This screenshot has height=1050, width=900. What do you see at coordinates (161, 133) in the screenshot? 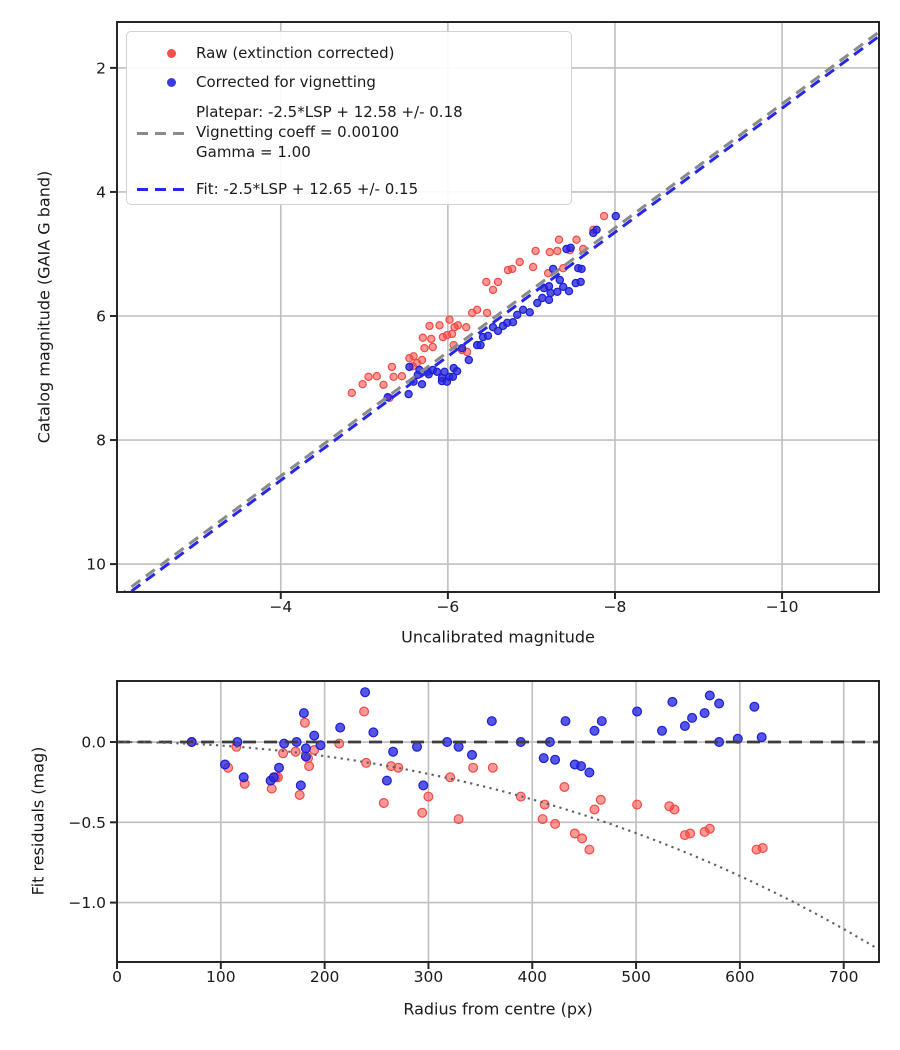
I see `legend-platepar-dash-icon` at bounding box center [161, 133].